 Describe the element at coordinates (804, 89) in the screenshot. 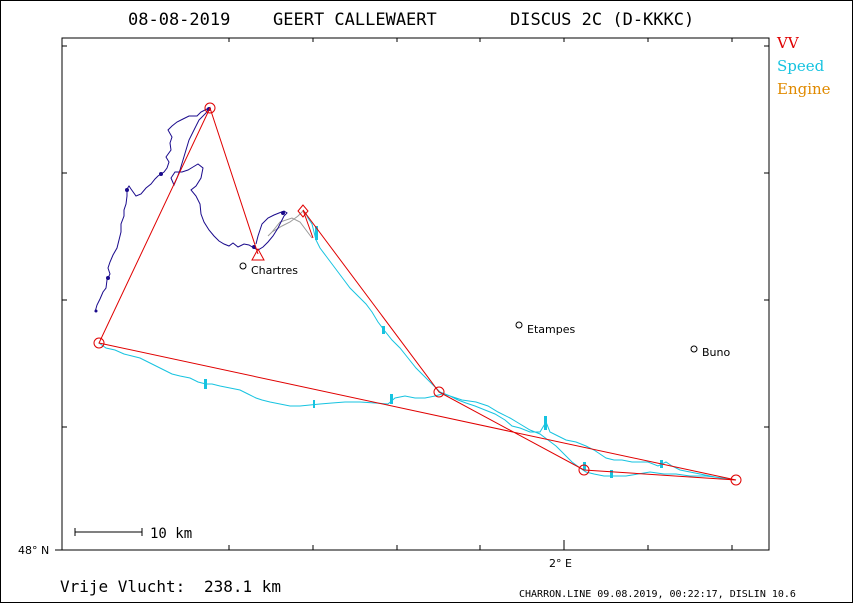

I see `legend-engine: Engine` at that location.